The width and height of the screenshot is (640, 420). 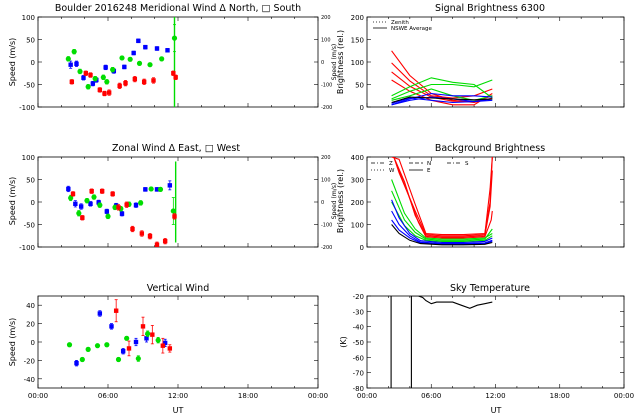 What do you see at coordinates (326, 108) in the screenshot?
I see `meridional-right-tick-label: -200` at bounding box center [326, 108].